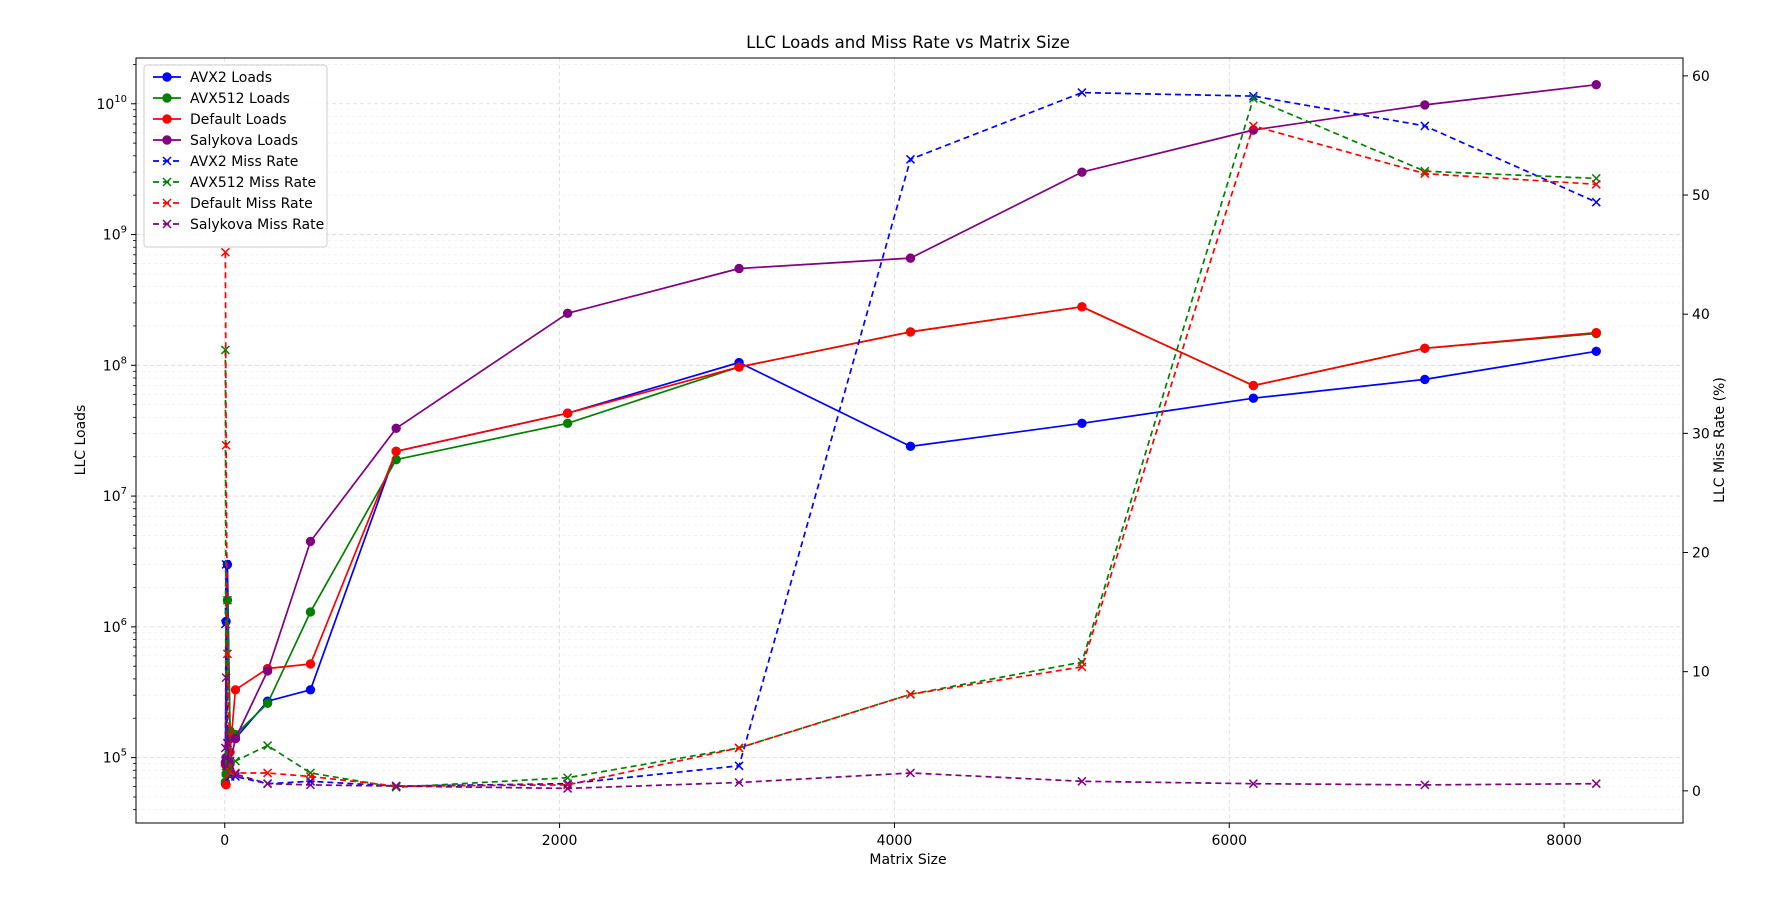  I want to click on x-tick-label: 0, so click(224, 841).